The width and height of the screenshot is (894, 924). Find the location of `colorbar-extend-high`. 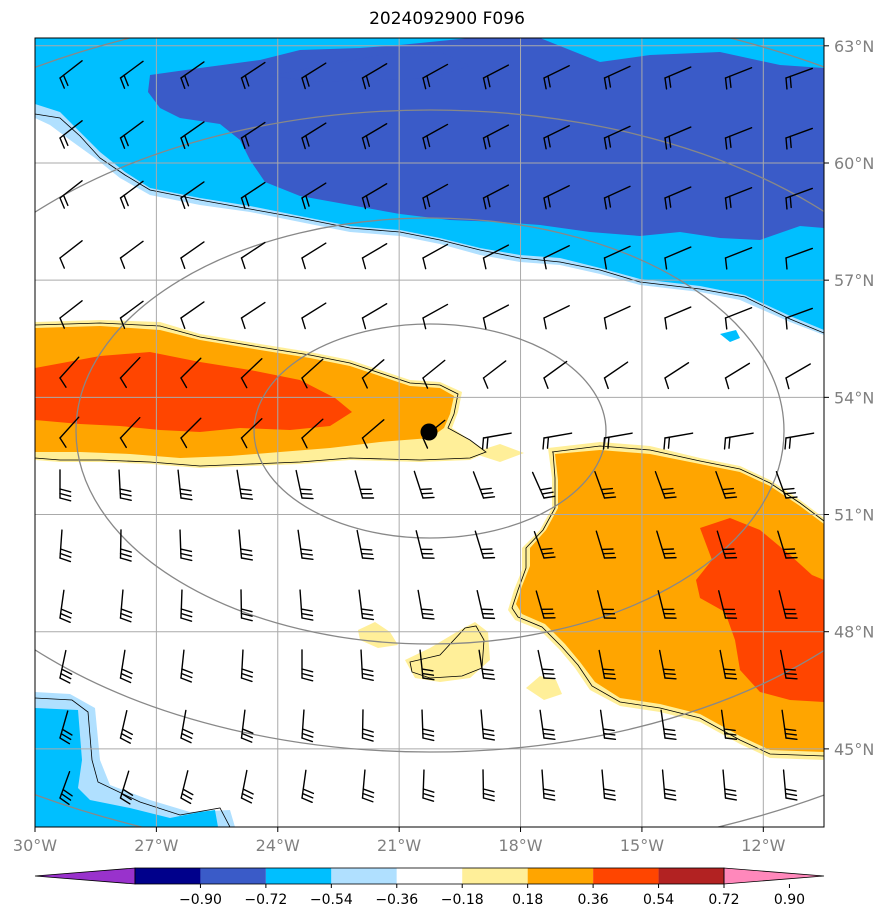

colorbar-extend-high is located at coordinates (774, 876).